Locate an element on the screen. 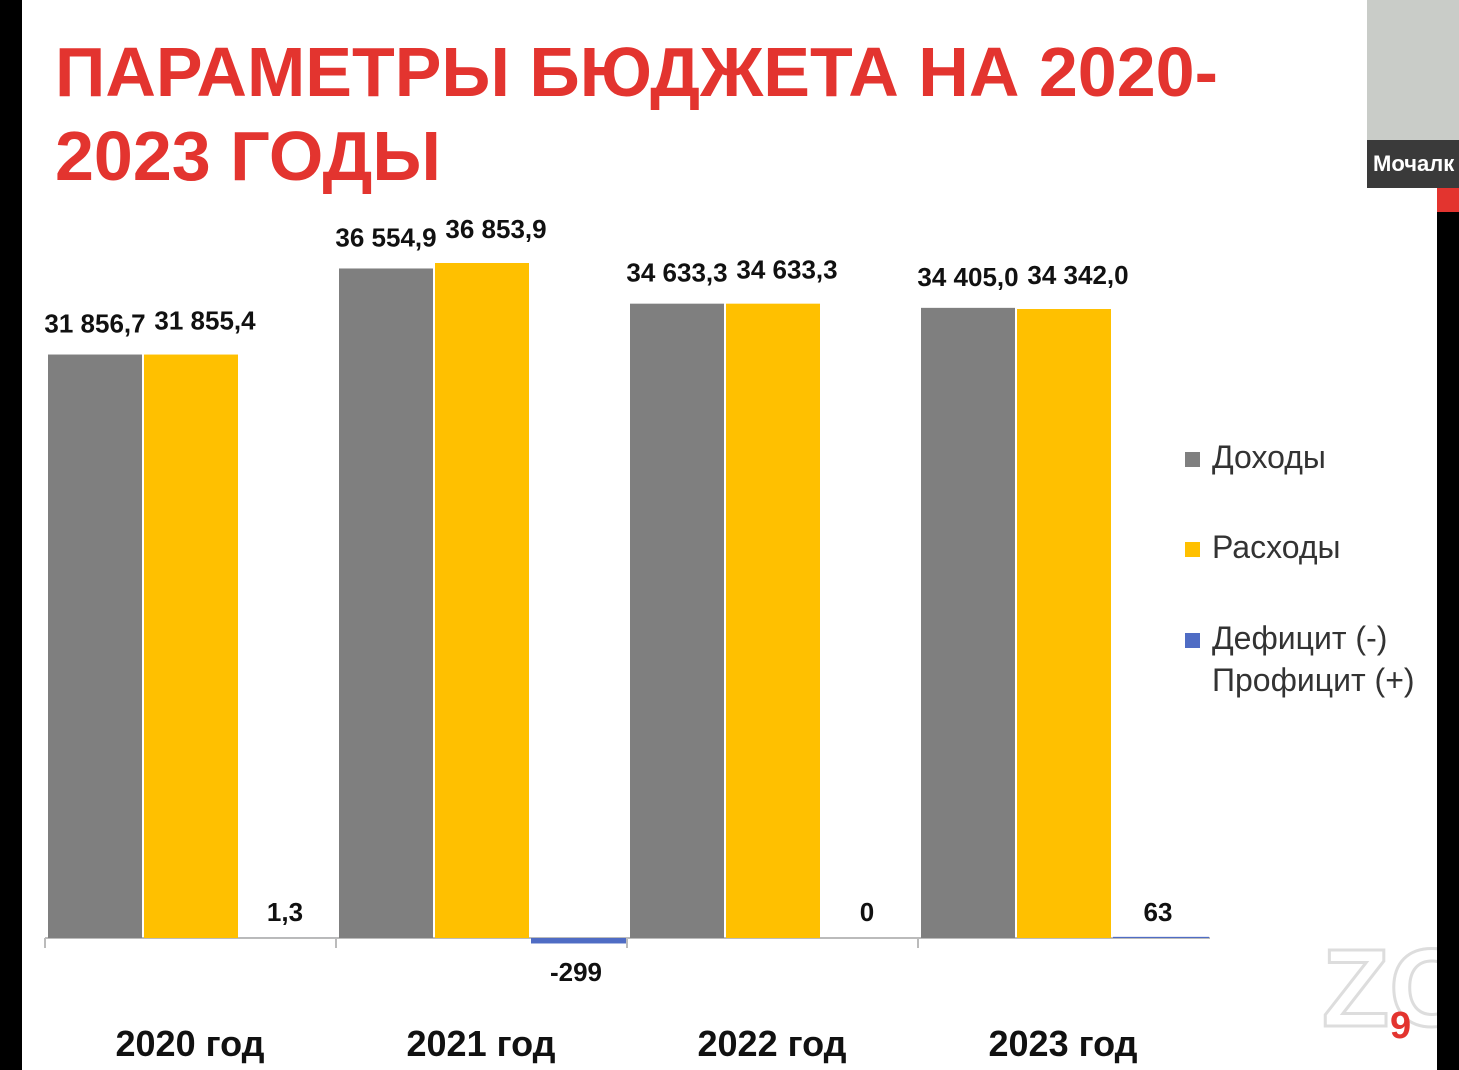 The height and width of the screenshot is (1070, 1459). data-label: -299 is located at coordinates (576, 972).